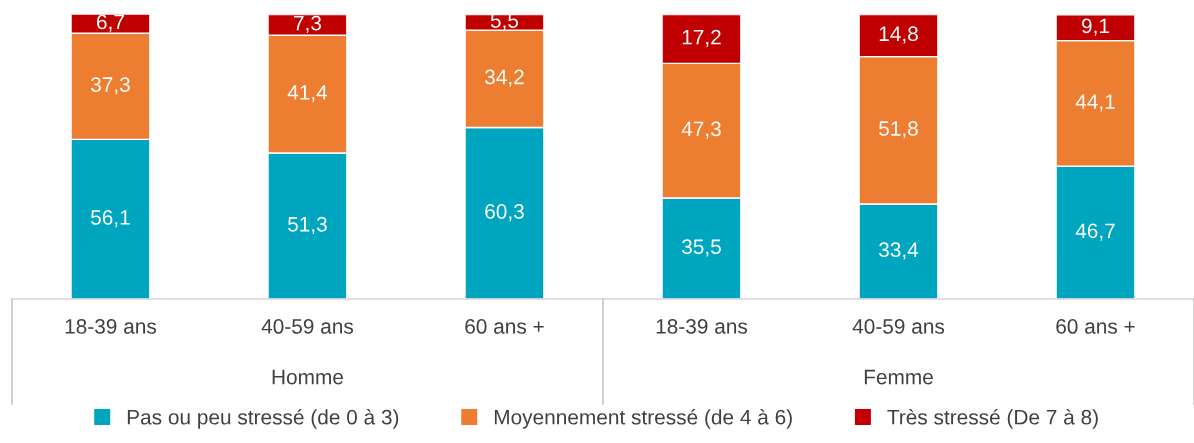  What do you see at coordinates (701, 38) in the screenshot?
I see `data-label: 17,2` at bounding box center [701, 38].